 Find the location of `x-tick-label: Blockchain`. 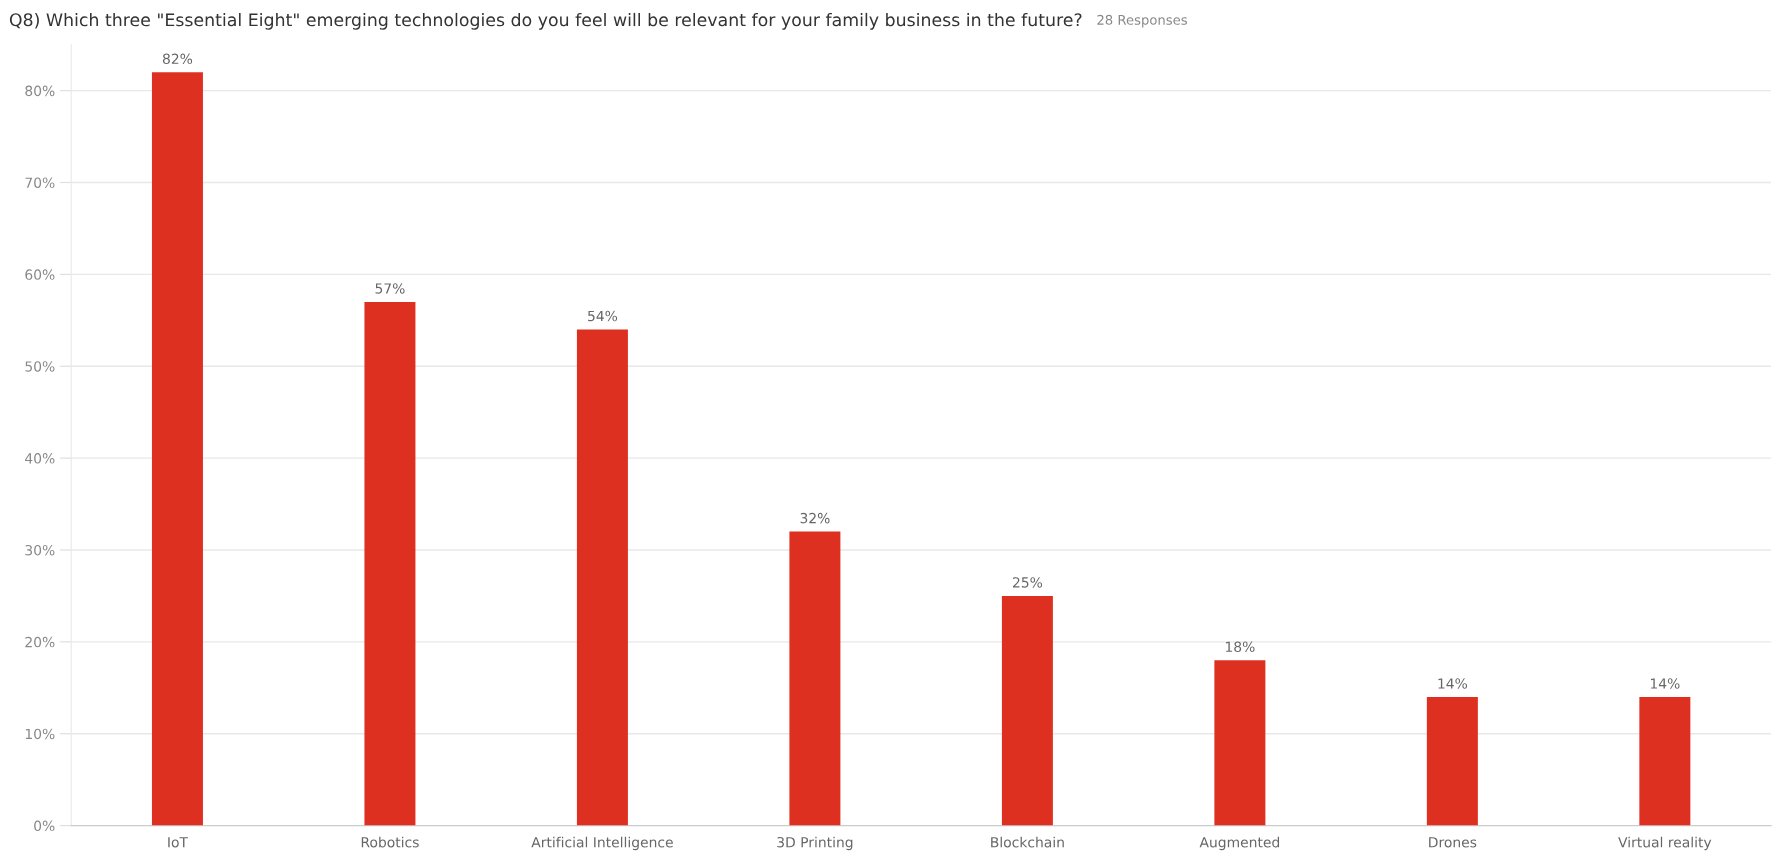

x-tick-label: Blockchain is located at coordinates (1027, 842).